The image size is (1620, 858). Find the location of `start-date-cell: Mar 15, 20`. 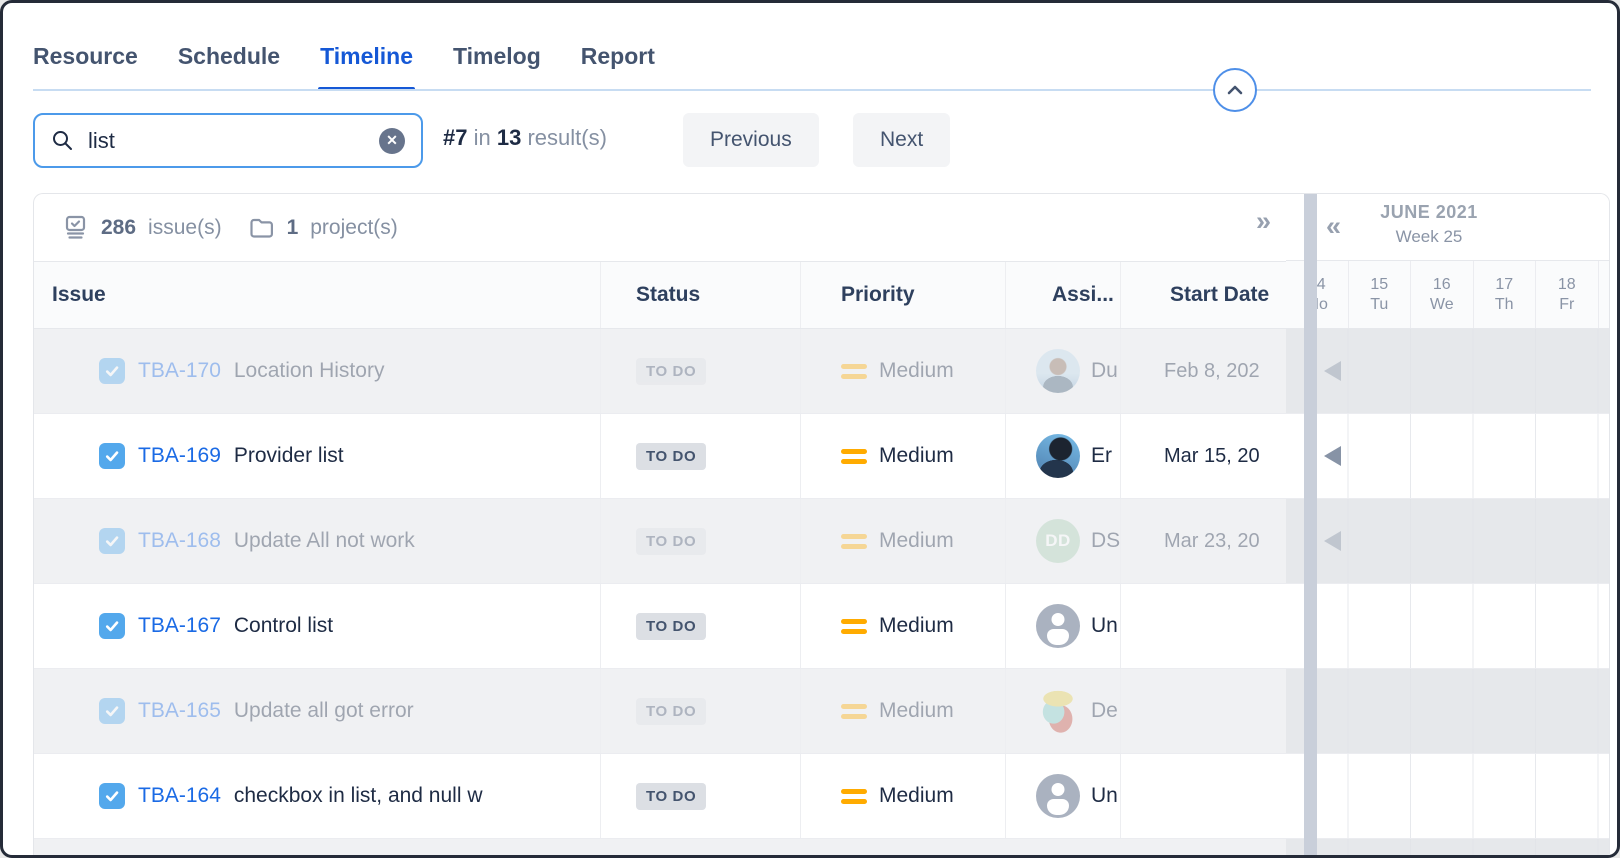

start-date-cell: Mar 15, 20 is located at coordinates (1212, 456).